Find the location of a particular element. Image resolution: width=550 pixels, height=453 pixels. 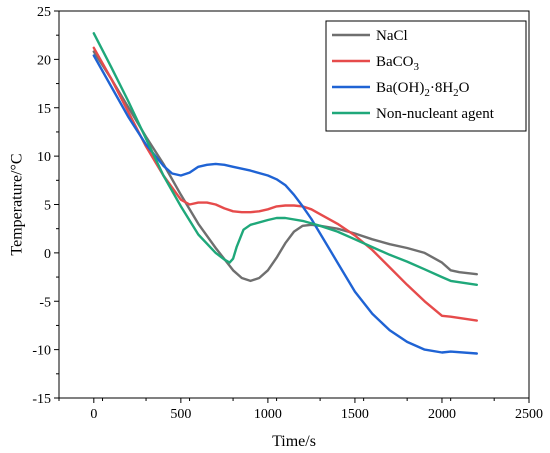

x-tick-label: 2000 is located at coordinates (442, 414).